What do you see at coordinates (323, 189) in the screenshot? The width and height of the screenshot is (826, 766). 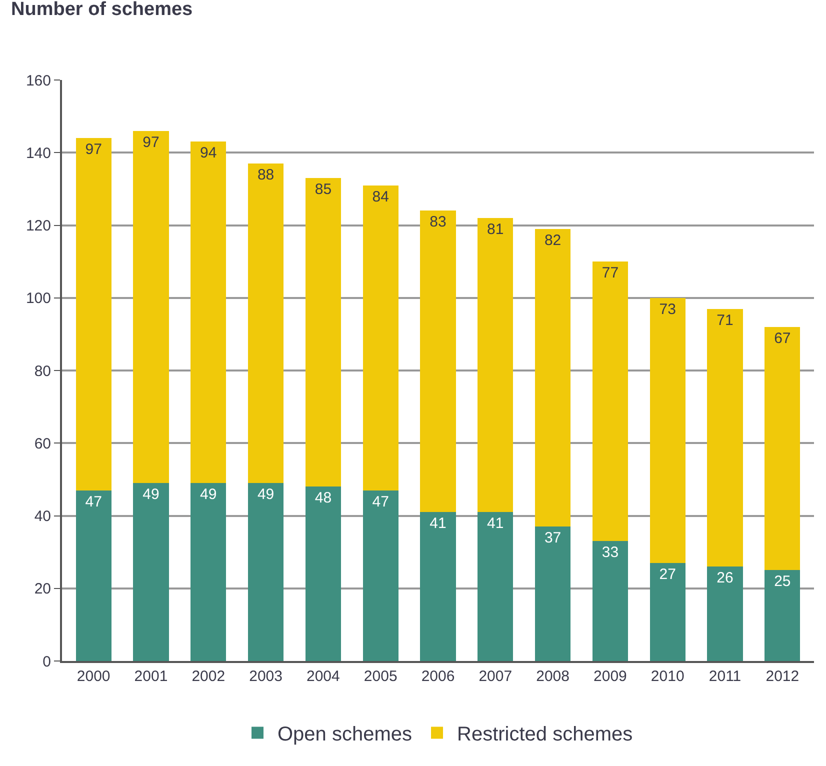 I see `data-label: 85` at bounding box center [323, 189].